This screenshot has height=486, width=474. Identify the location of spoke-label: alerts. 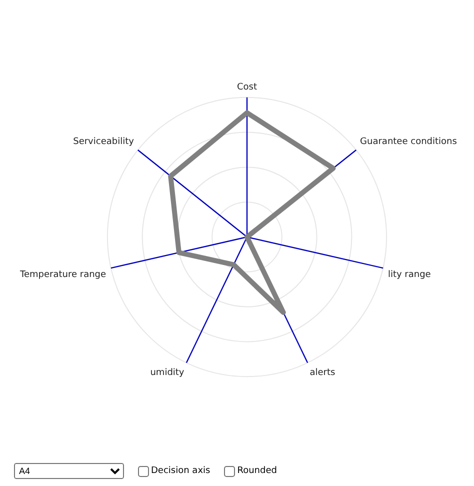
(323, 373).